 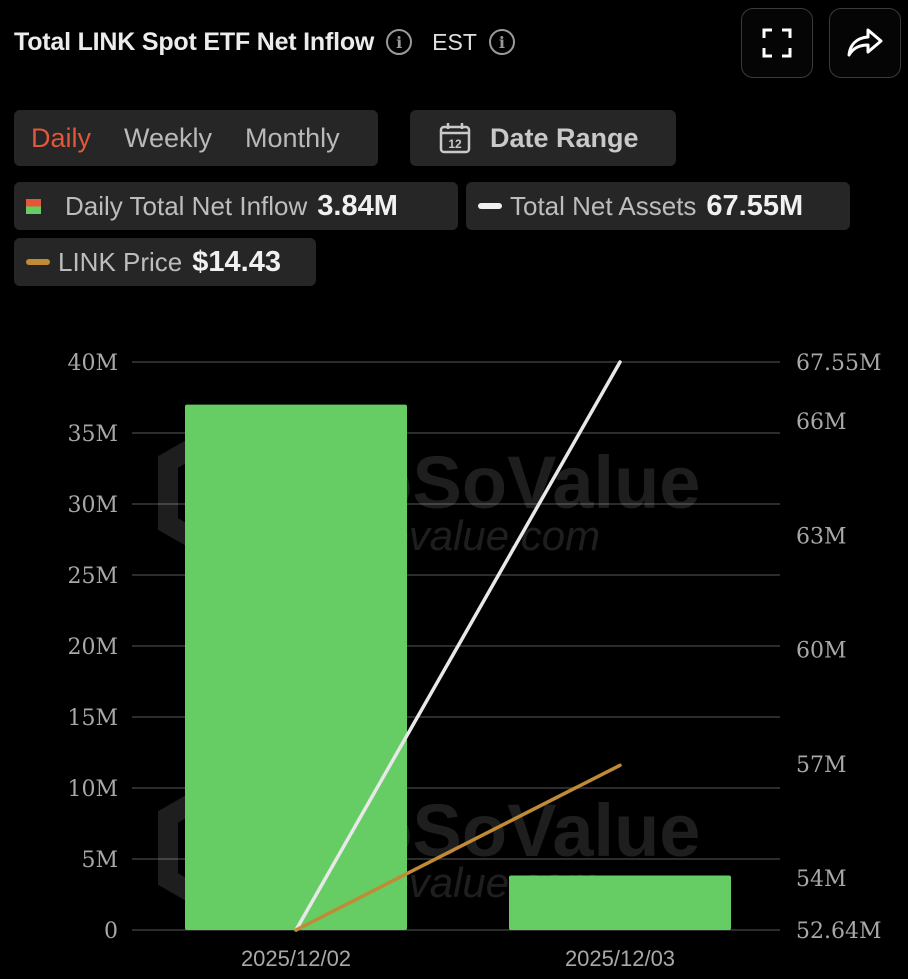 I want to click on right-axis-ticks: 52.64M 54M 57M 60M 63M 66M 67.55M, so click(x=839, y=647).